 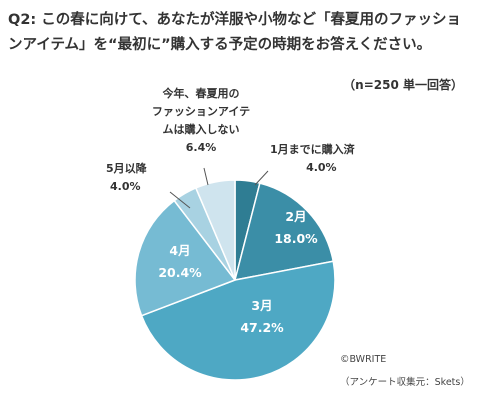 I want to click on chart-title-line-1: Q2: この春に向けて、あなたが洋服や小物など「春夏用のファッショ, so click(x=235, y=20).